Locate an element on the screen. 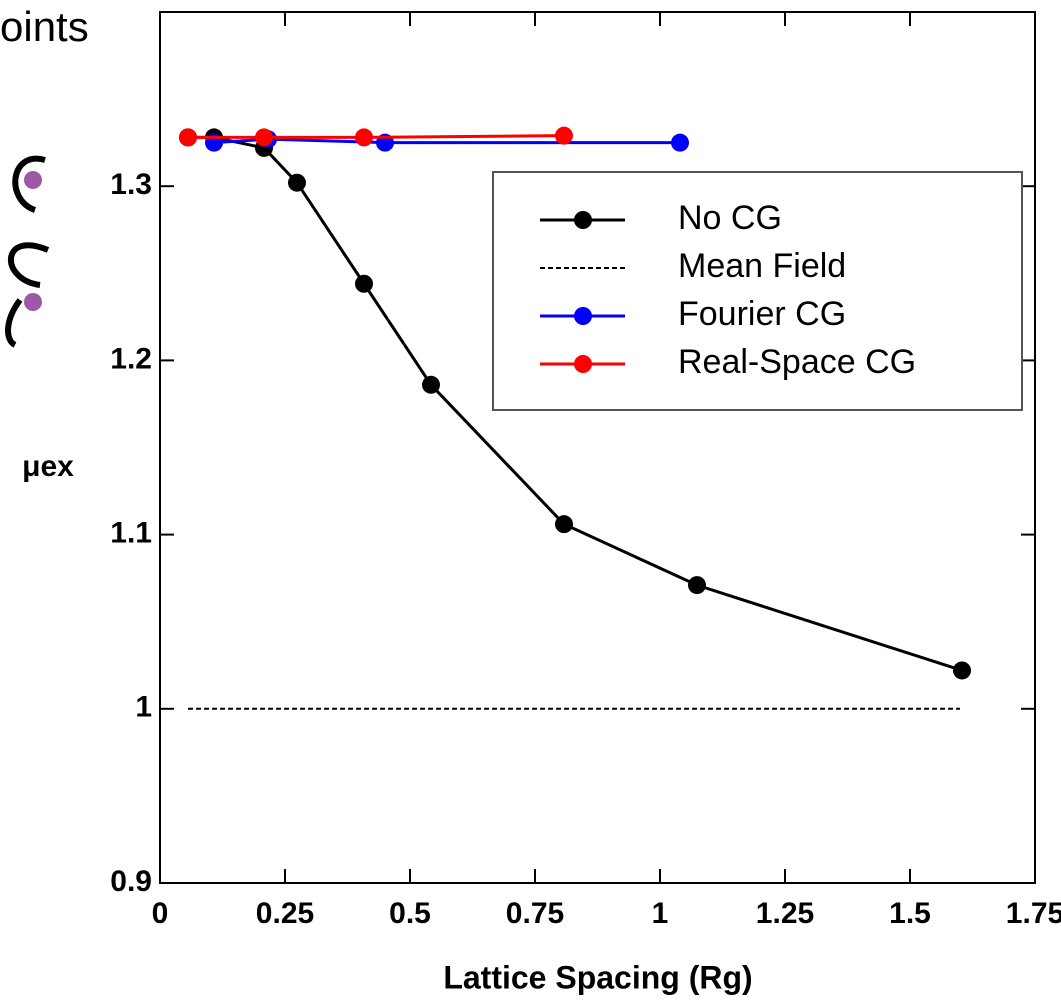 This screenshot has width=1061, height=1002. x-tick-label: 0.25 is located at coordinates (285, 913).